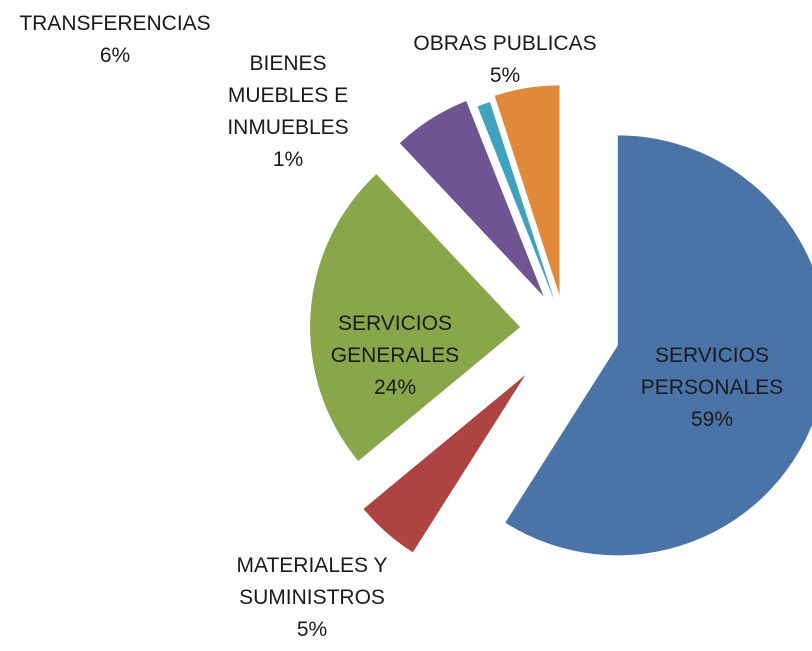 This screenshot has width=812, height=651. Describe the element at coordinates (288, 159) in the screenshot. I see `percent-label: 1%` at that location.